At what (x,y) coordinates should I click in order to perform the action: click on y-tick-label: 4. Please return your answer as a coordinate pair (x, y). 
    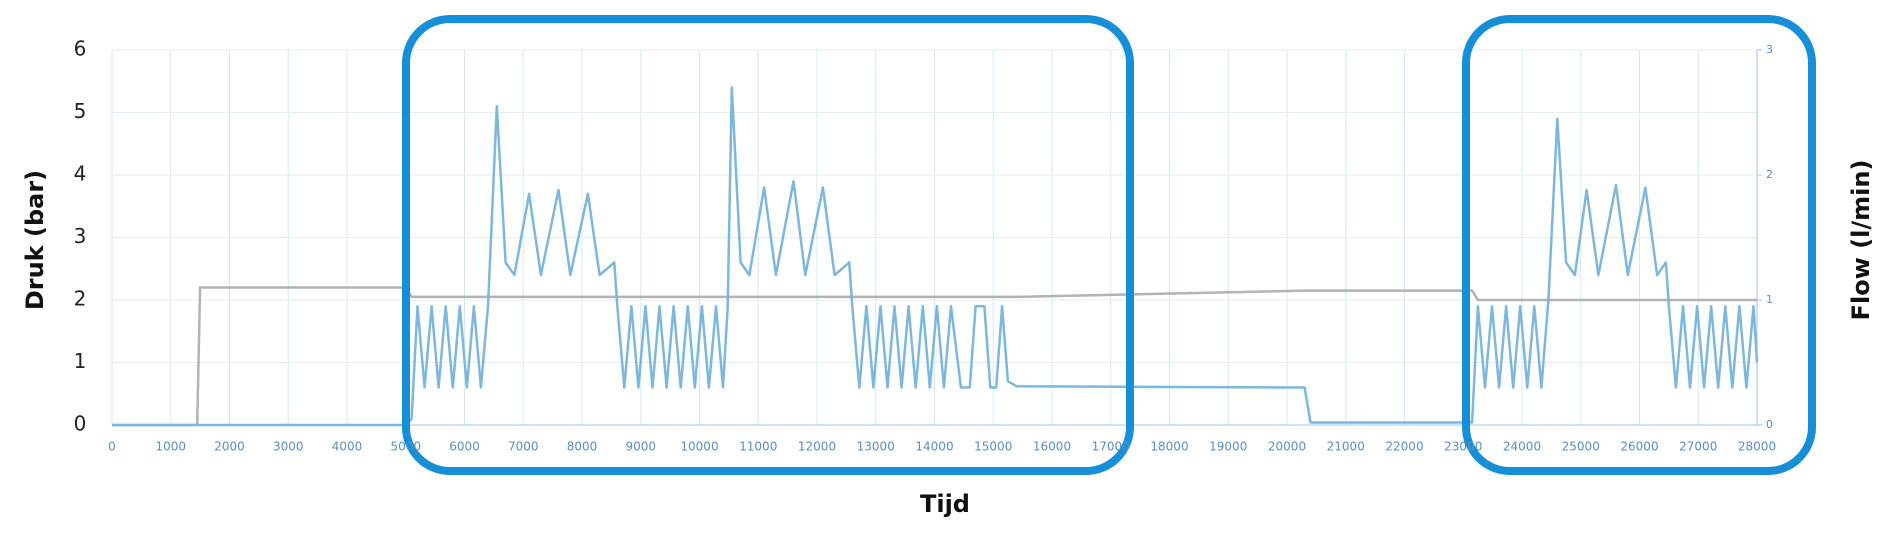
    Looking at the image, I should click on (80, 174).